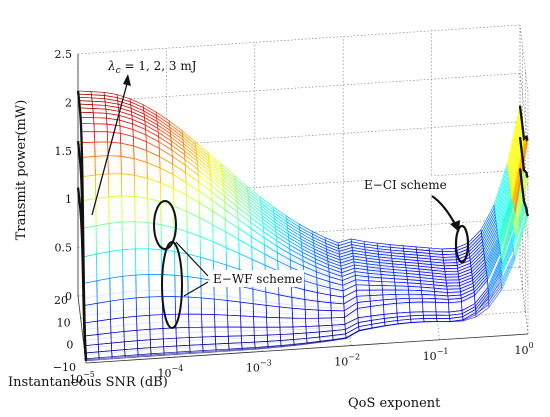  I want to click on x-tick-exponent: 0, so click(530, 345).